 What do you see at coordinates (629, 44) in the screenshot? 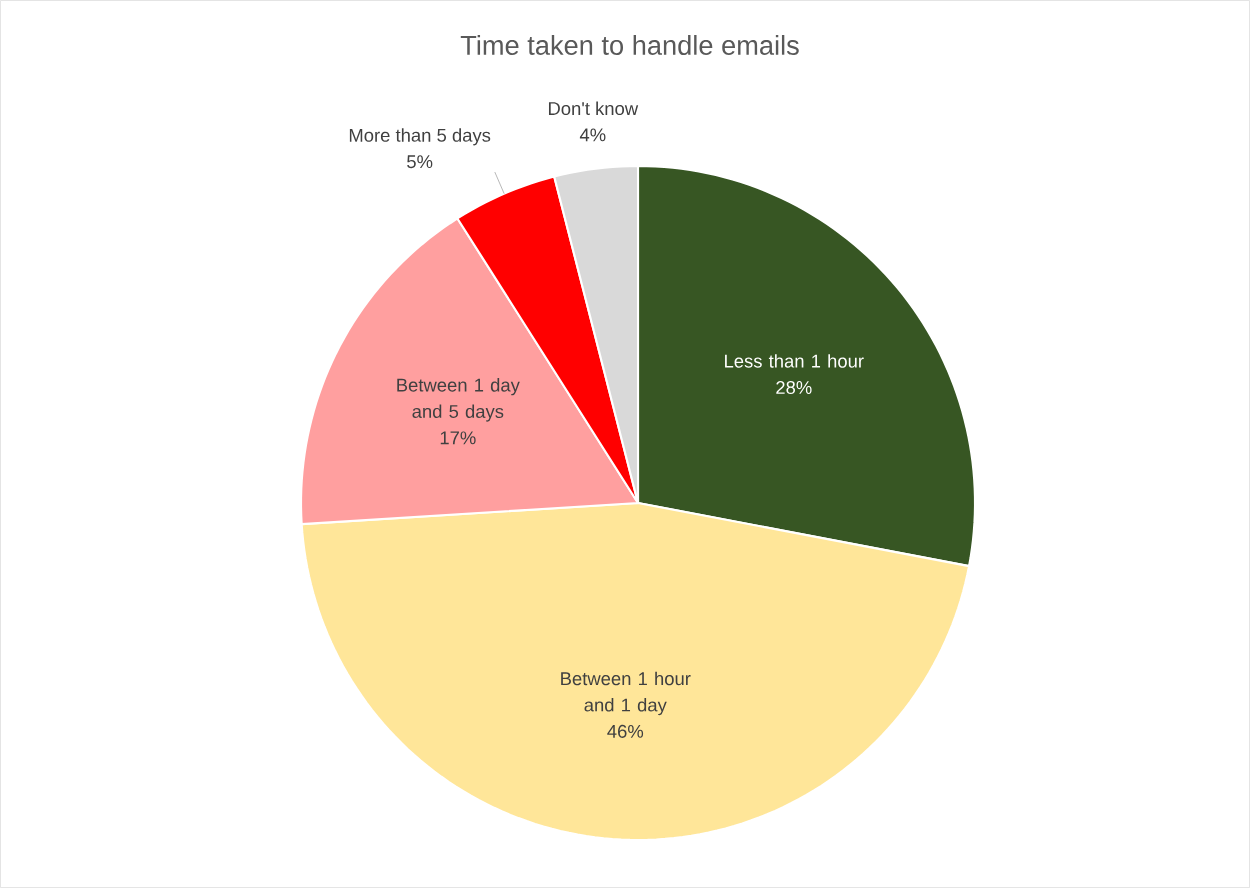
I see `chart-title: Time taken to handle emails` at bounding box center [629, 44].